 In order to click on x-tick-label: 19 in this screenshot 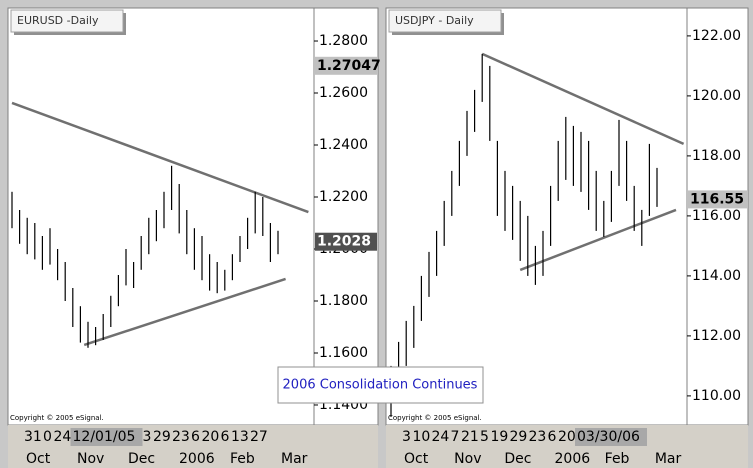, I will do `click(500, 437)`.